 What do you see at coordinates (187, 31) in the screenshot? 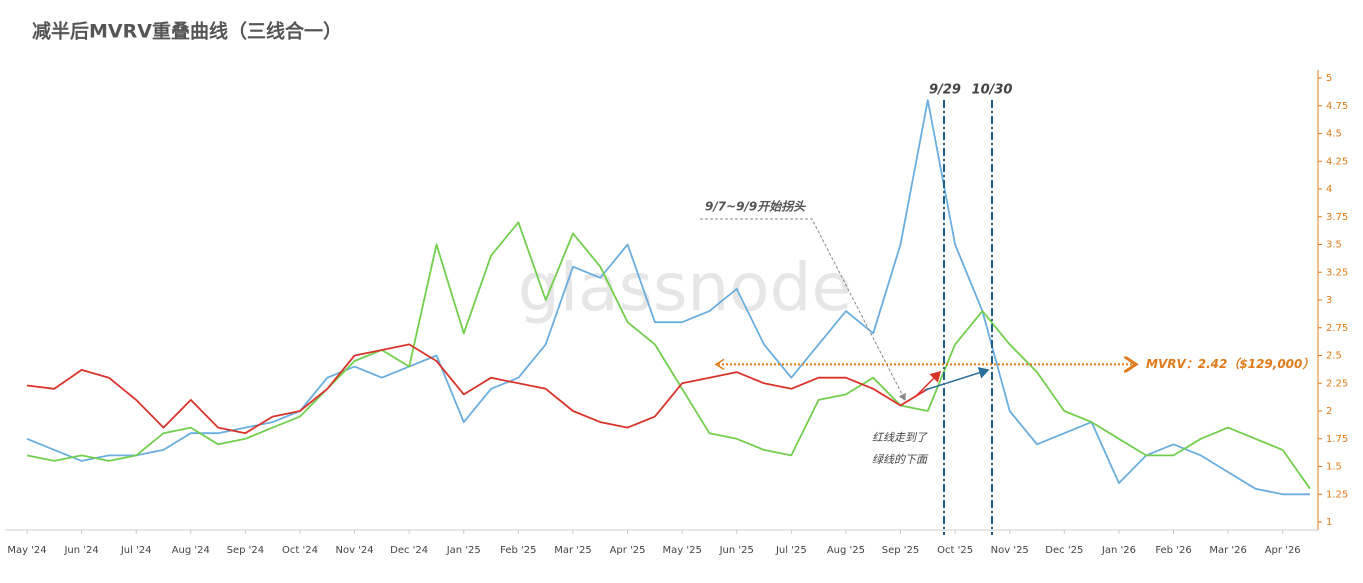
I see `chart-title: 减半后MVRV重叠曲线（三线合一）` at bounding box center [187, 31].